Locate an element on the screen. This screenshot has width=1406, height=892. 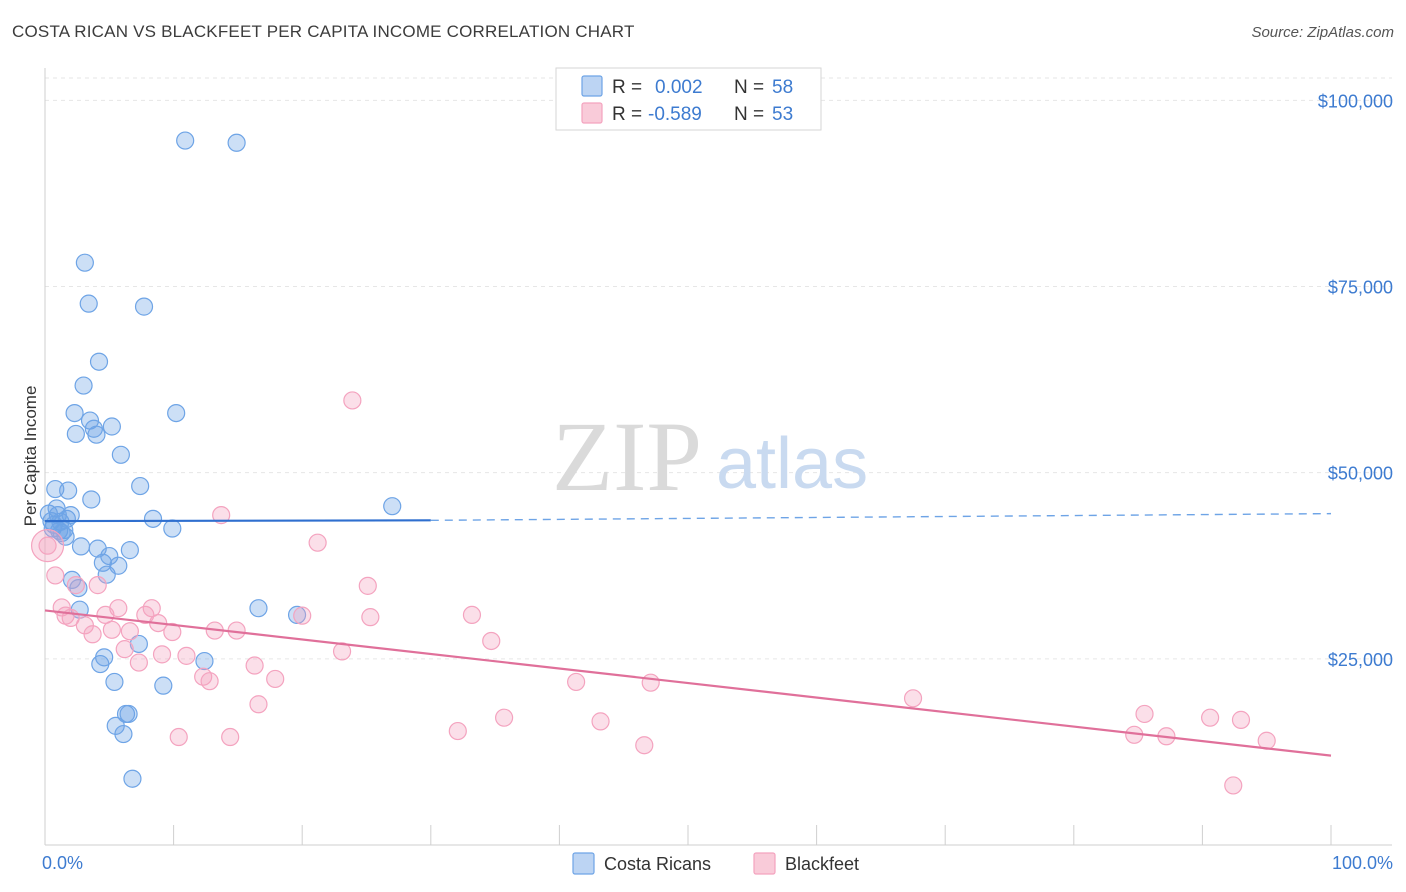
legend-label-blackfeet: Blackfeet is located at coordinates (822, 864).